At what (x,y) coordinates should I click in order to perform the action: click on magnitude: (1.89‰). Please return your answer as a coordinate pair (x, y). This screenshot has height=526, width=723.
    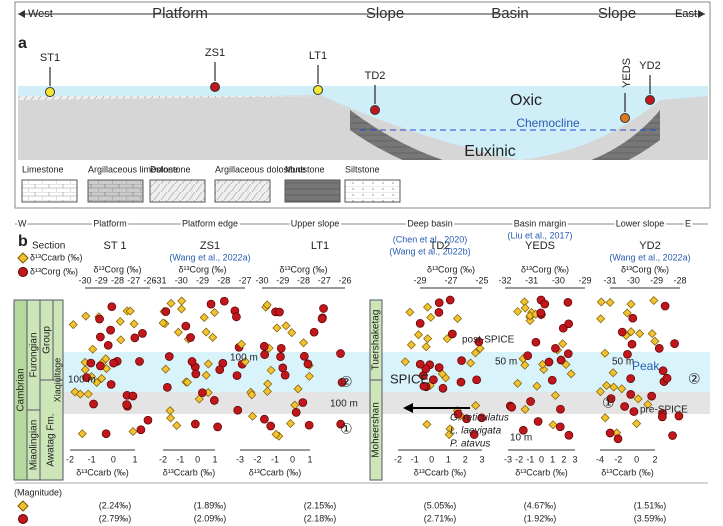
    Looking at the image, I should click on (210, 505).